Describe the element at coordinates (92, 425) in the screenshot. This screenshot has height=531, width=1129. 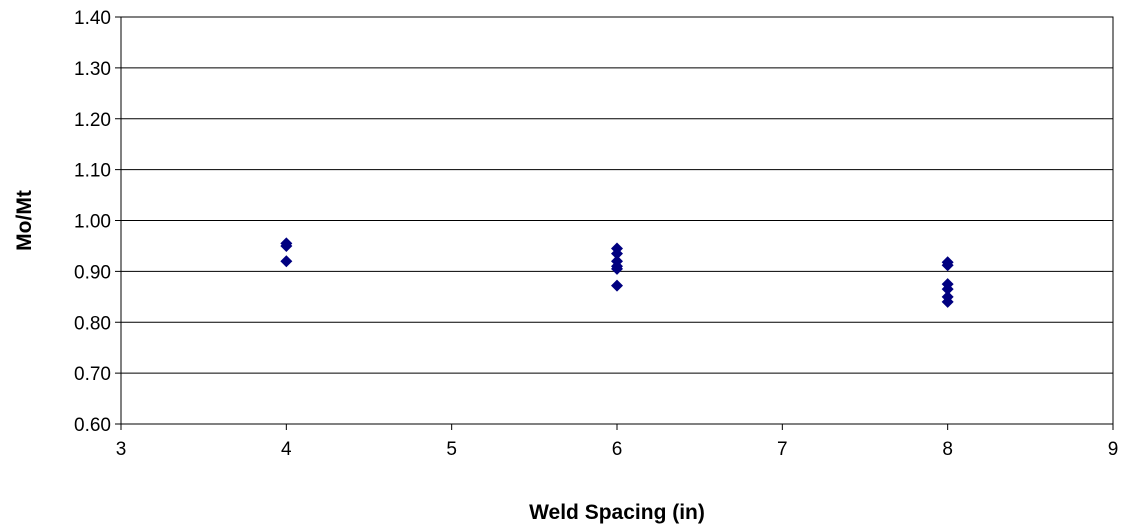
I see `y-tick-label: 0.60` at that location.